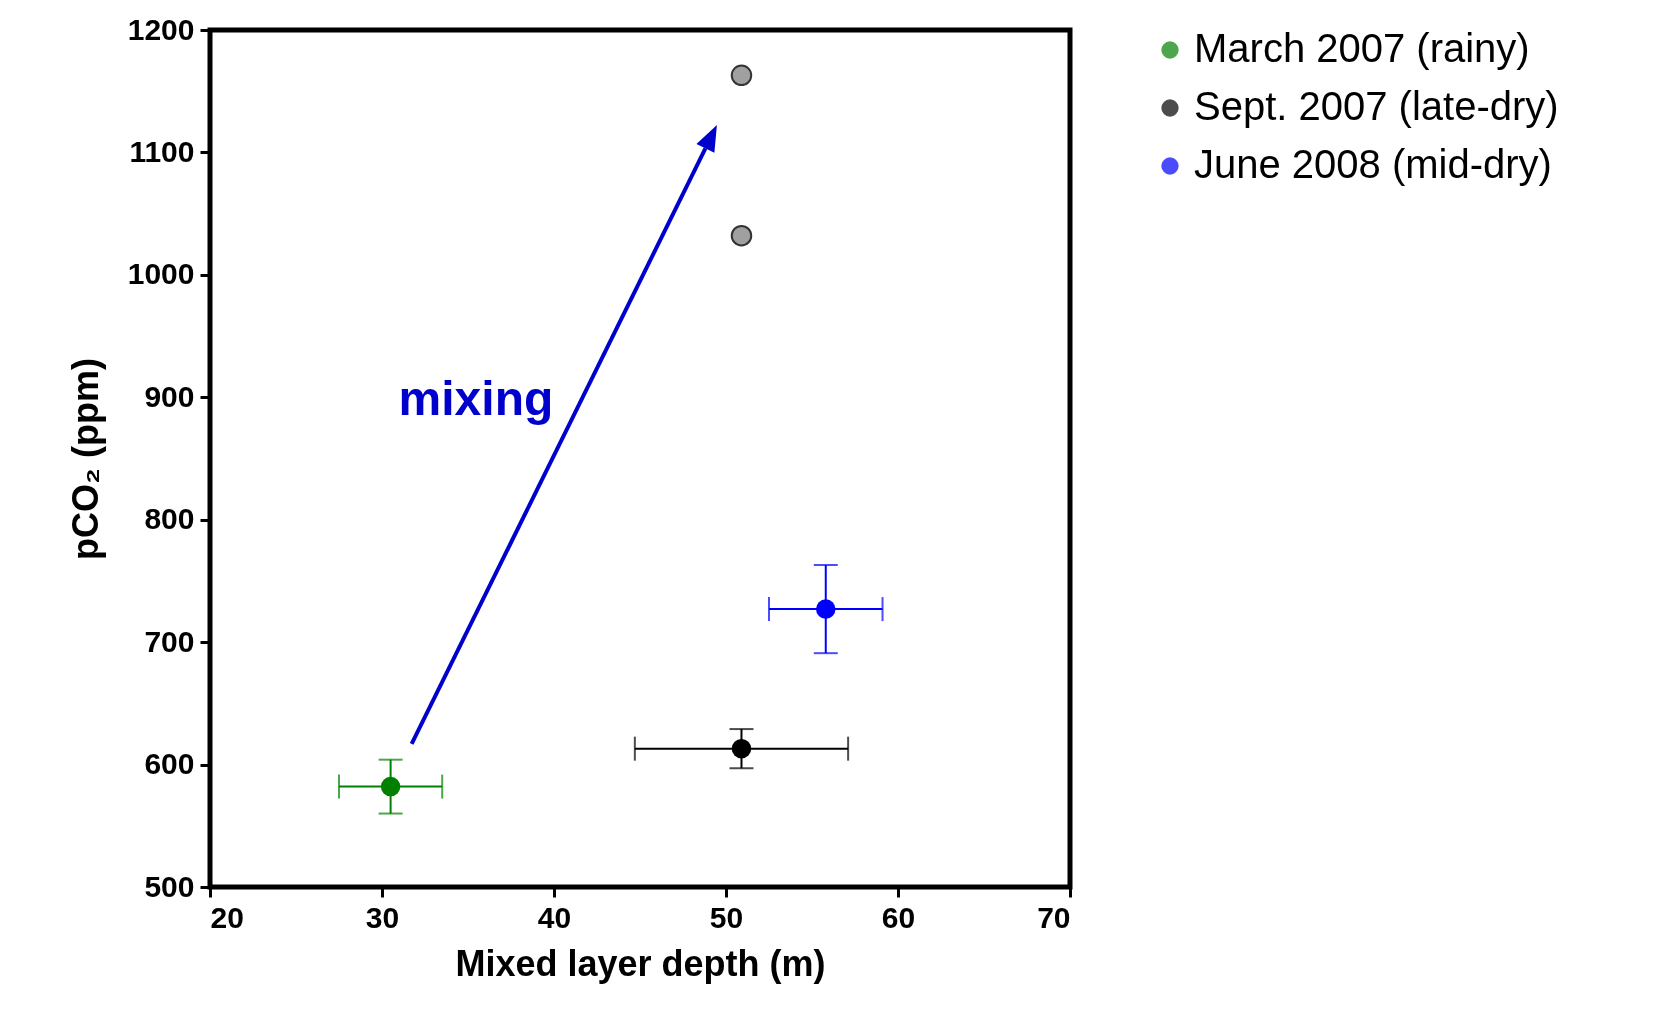  I want to click on x-axis-title: Mixed layer depth (m), so click(640, 963).